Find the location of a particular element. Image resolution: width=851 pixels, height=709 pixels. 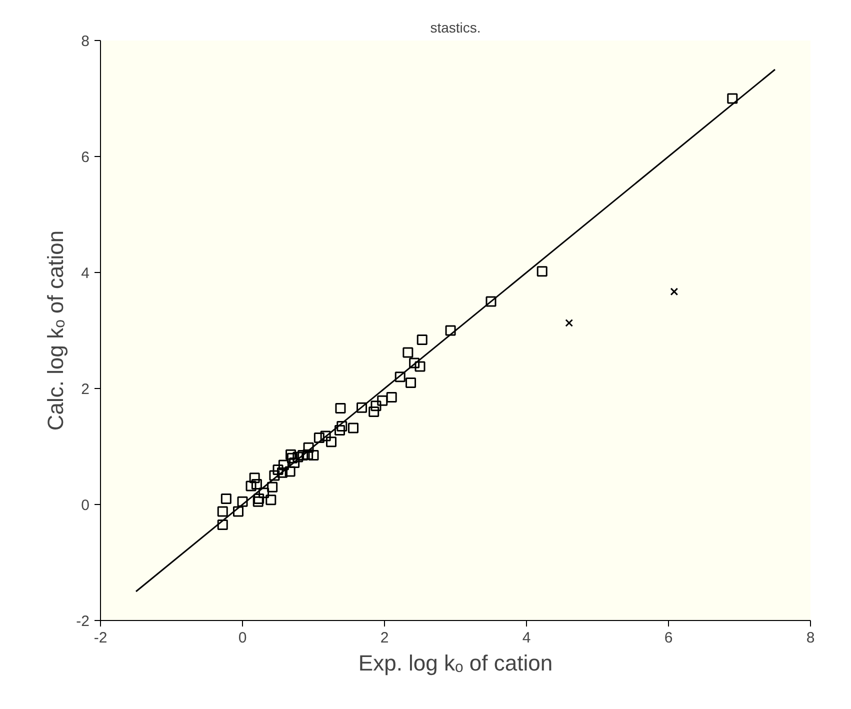

x-tick-label: 8 is located at coordinates (810, 638).